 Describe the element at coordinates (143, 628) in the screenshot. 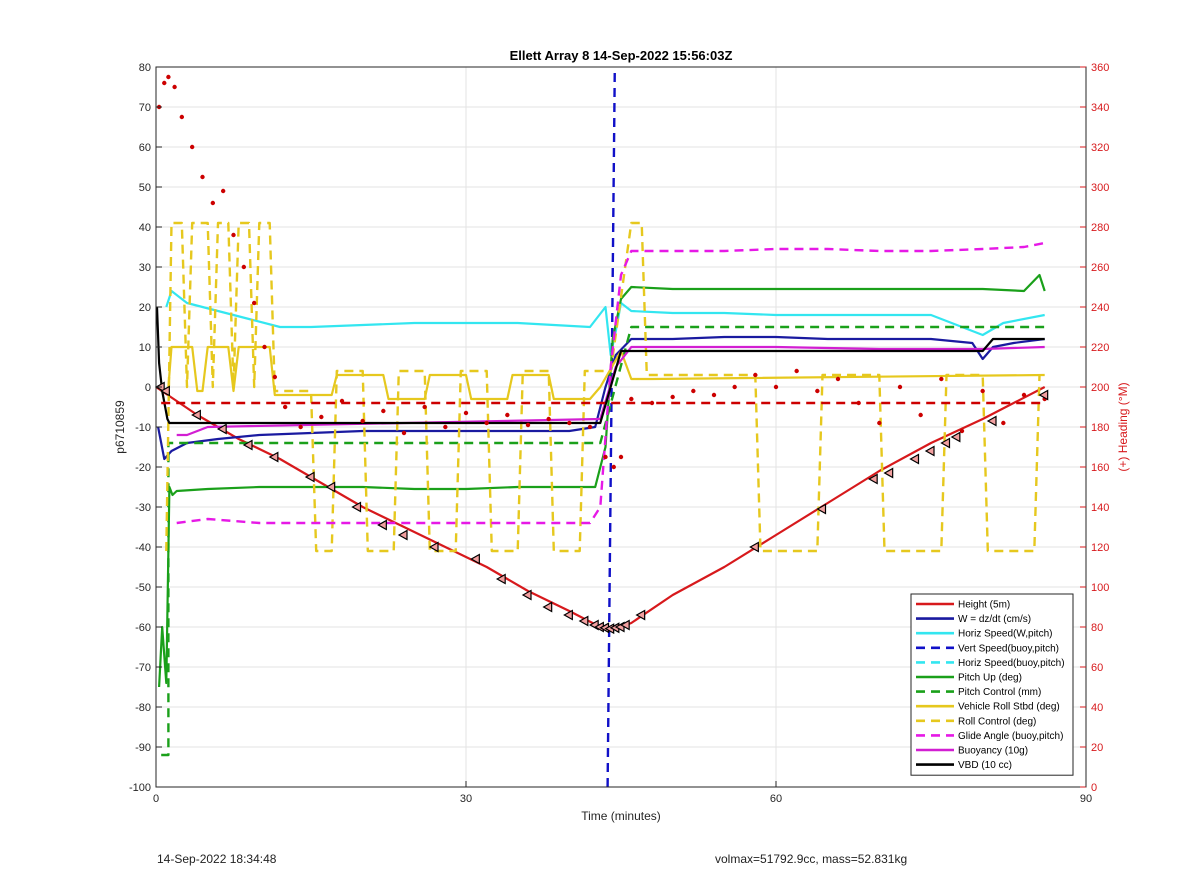

I see `y-tick-label: -60` at that location.